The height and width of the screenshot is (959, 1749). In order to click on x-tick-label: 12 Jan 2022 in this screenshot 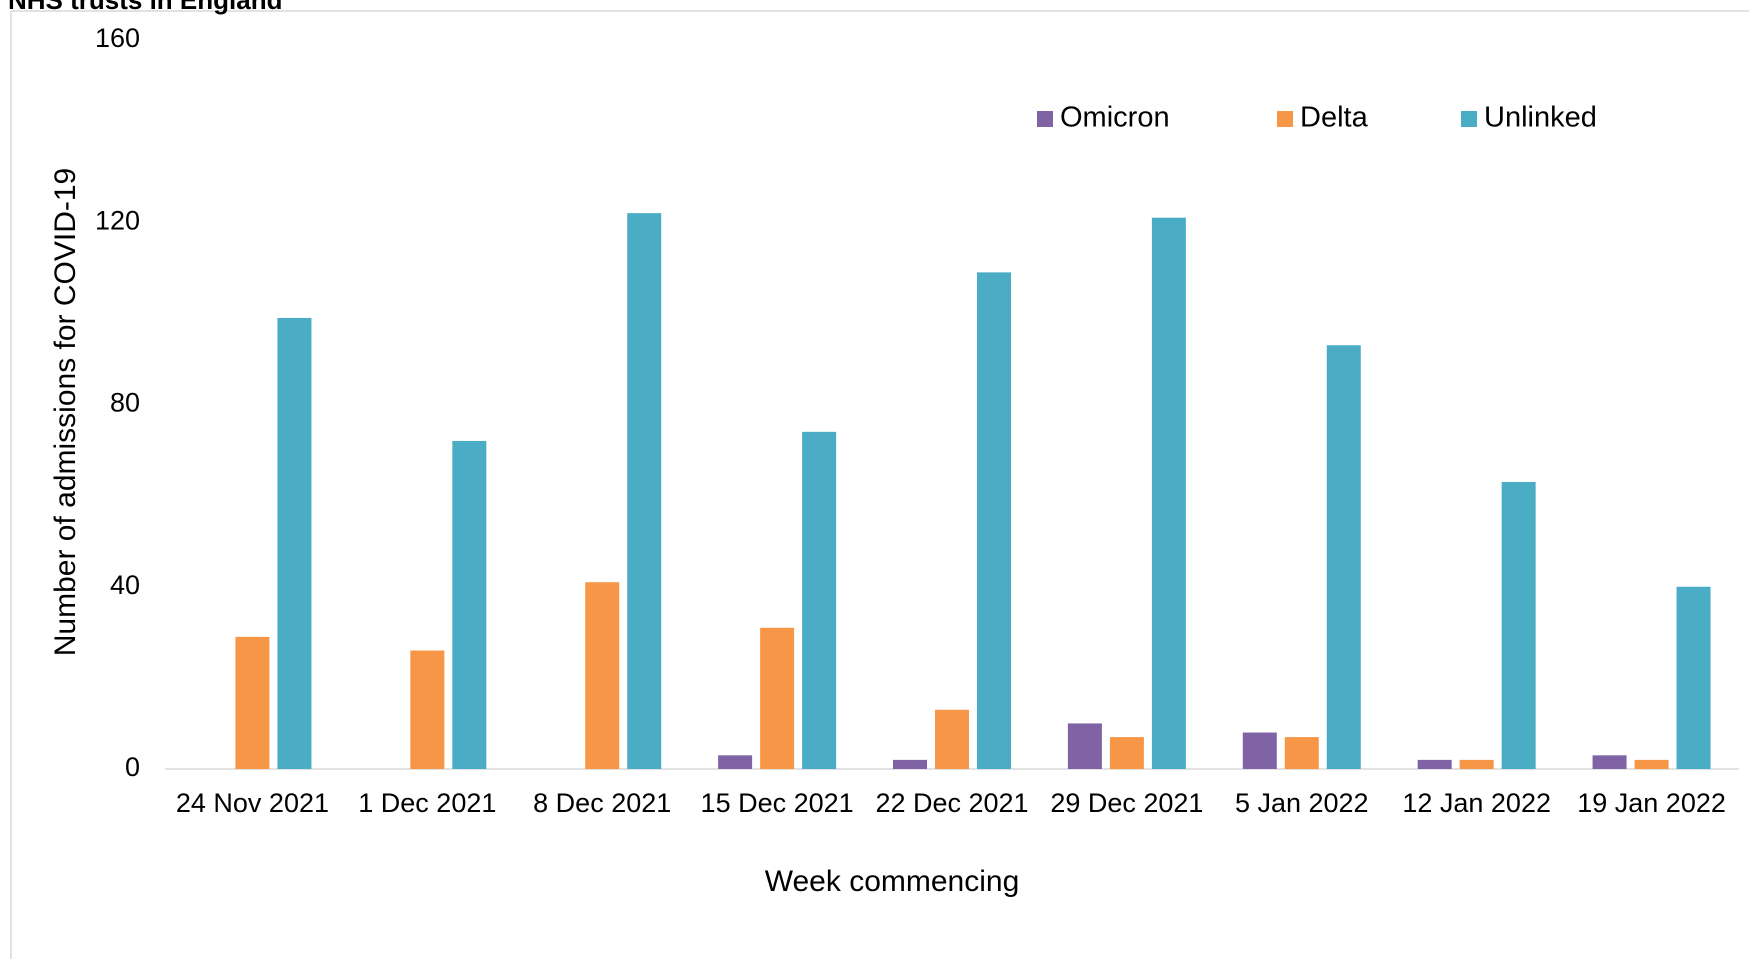, I will do `click(1476, 803)`.